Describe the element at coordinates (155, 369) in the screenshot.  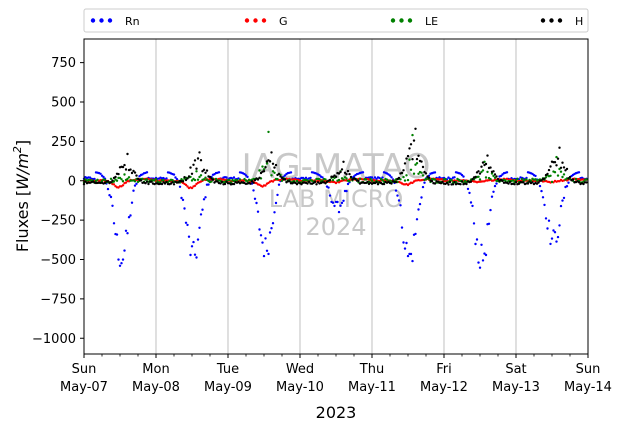
I see `x-tick-day-label: Mon` at that location.